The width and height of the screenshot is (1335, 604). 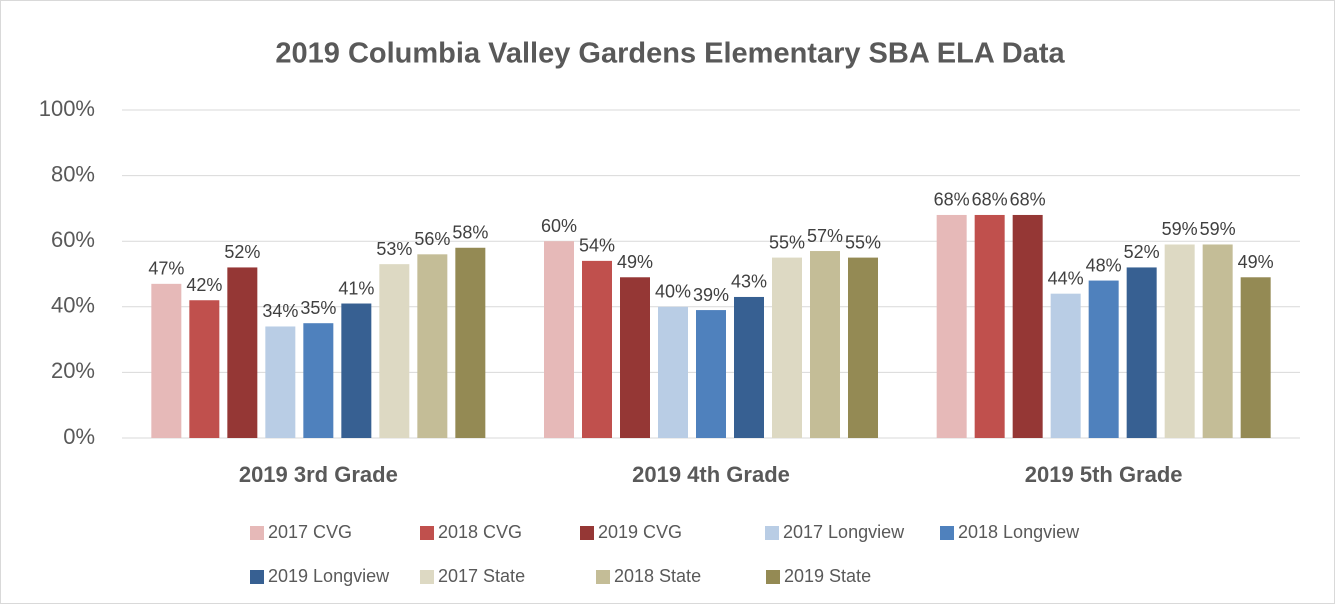 What do you see at coordinates (825, 236) in the screenshot?
I see `data-label: 57%` at bounding box center [825, 236].